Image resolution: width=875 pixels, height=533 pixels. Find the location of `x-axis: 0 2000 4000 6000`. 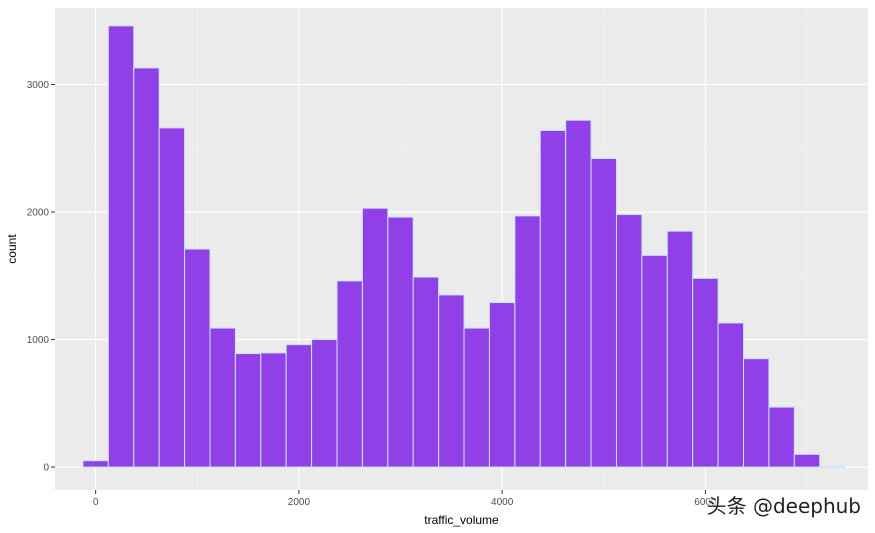

x-axis: 0 2000 4000 6000 is located at coordinates (405, 499).